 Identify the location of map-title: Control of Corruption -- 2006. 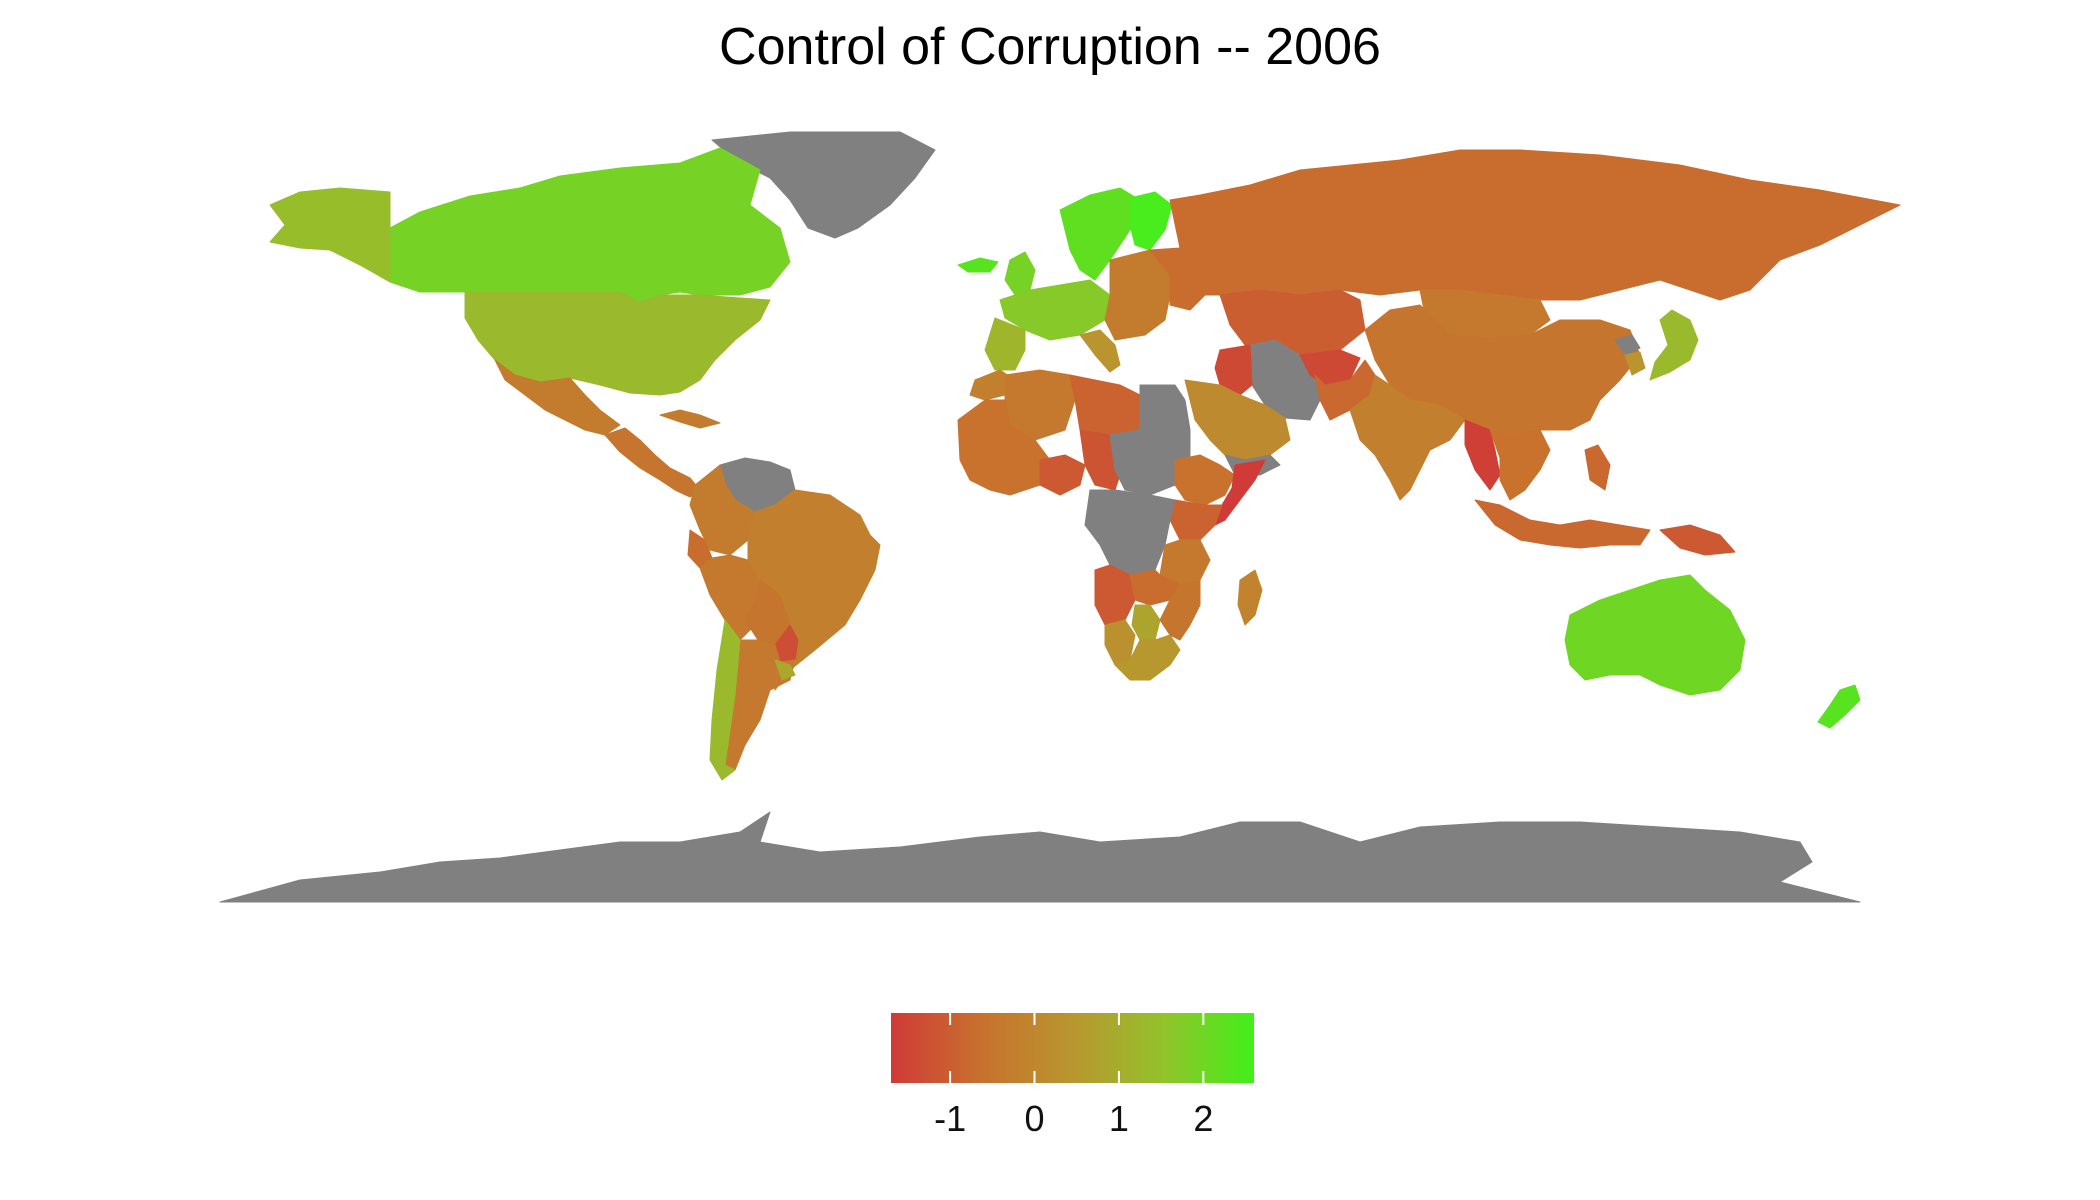
(1050, 47).